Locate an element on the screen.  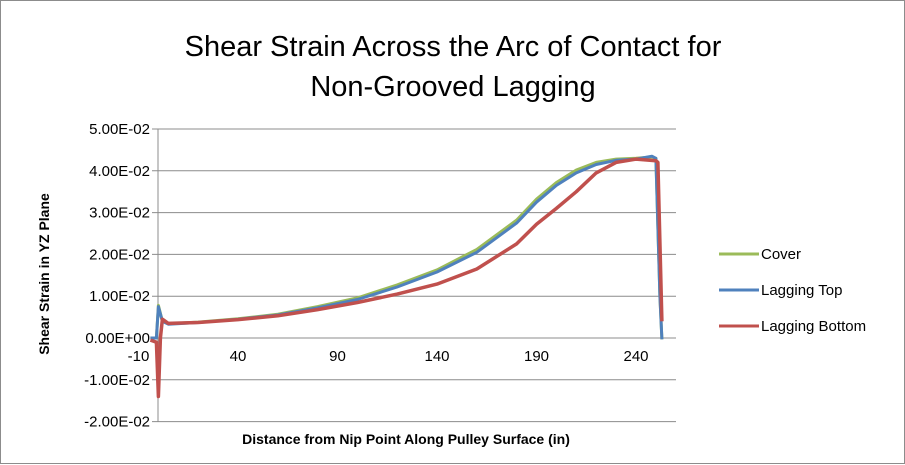
y-tick-label: -1.00E-02 is located at coordinates (117, 380).